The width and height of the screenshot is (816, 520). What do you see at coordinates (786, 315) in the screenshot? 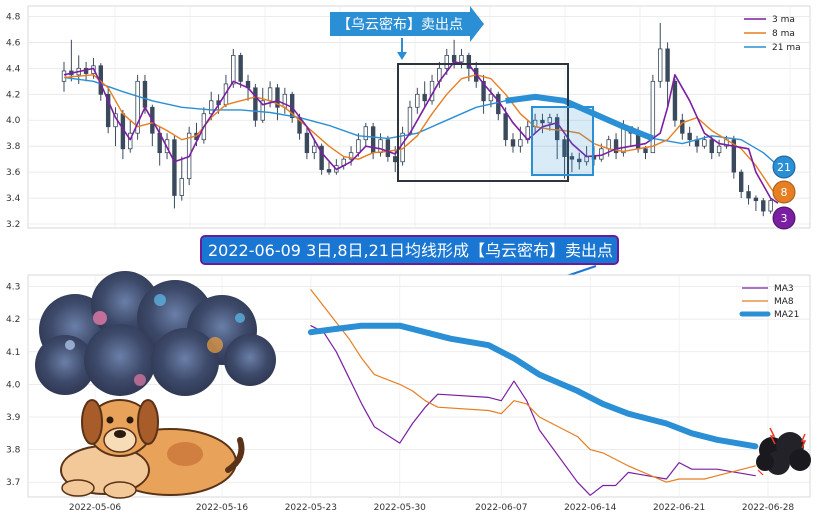
I see `legend-label-ma21: MA21` at bounding box center [786, 315].